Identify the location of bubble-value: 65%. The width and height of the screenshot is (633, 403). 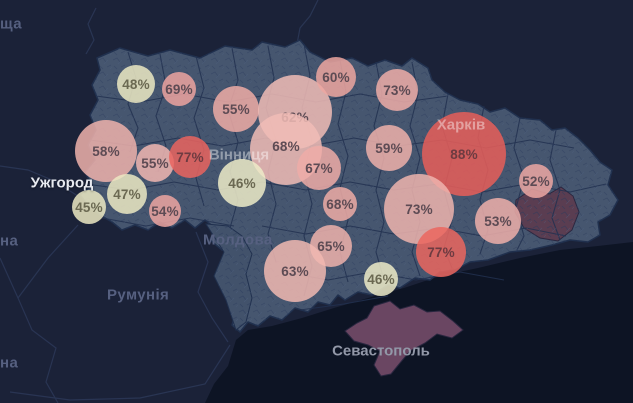
(331, 246).